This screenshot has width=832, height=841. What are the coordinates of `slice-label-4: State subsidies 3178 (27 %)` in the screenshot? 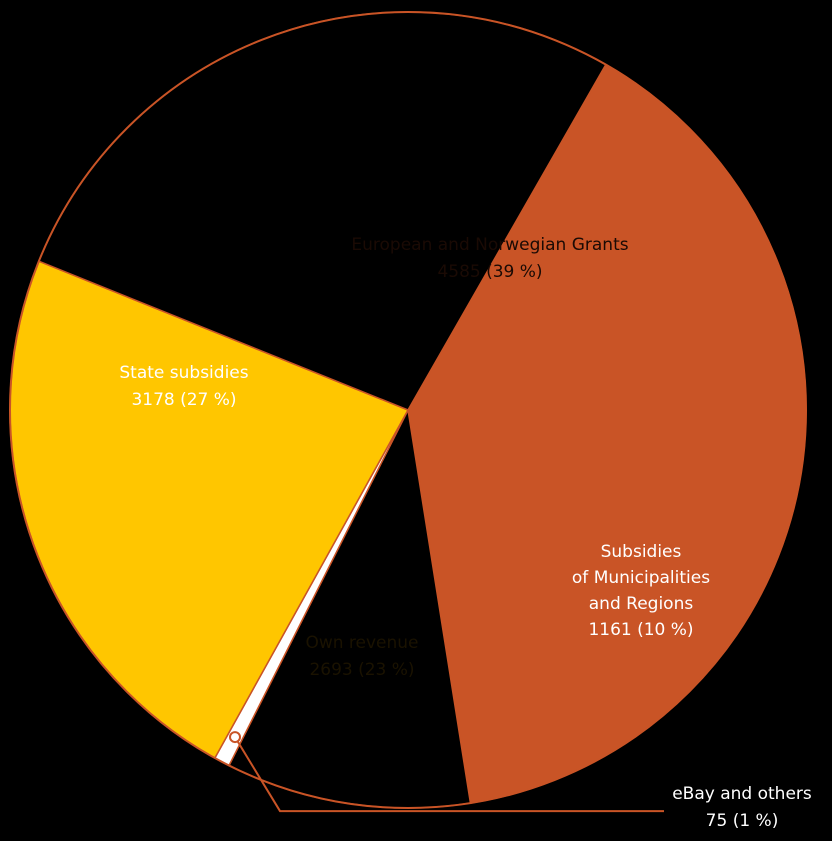 It's located at (183, 386).